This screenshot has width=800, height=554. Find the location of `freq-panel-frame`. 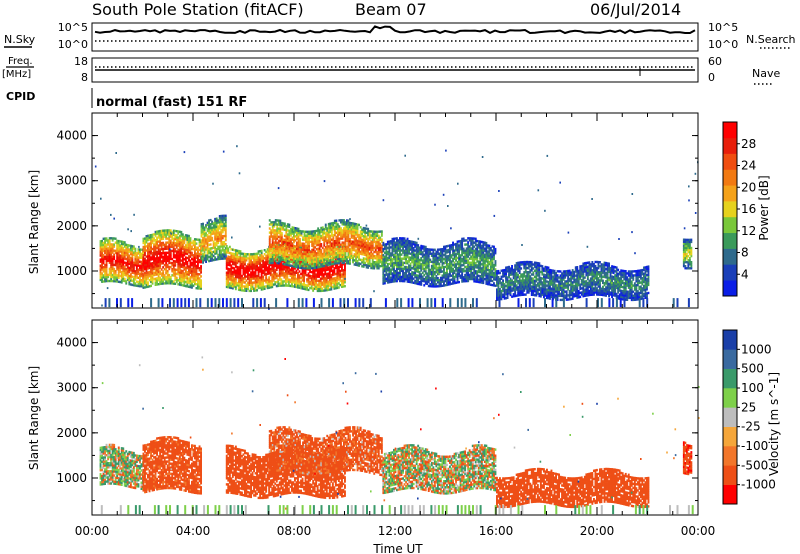

freq-panel-frame is located at coordinates (395, 70).